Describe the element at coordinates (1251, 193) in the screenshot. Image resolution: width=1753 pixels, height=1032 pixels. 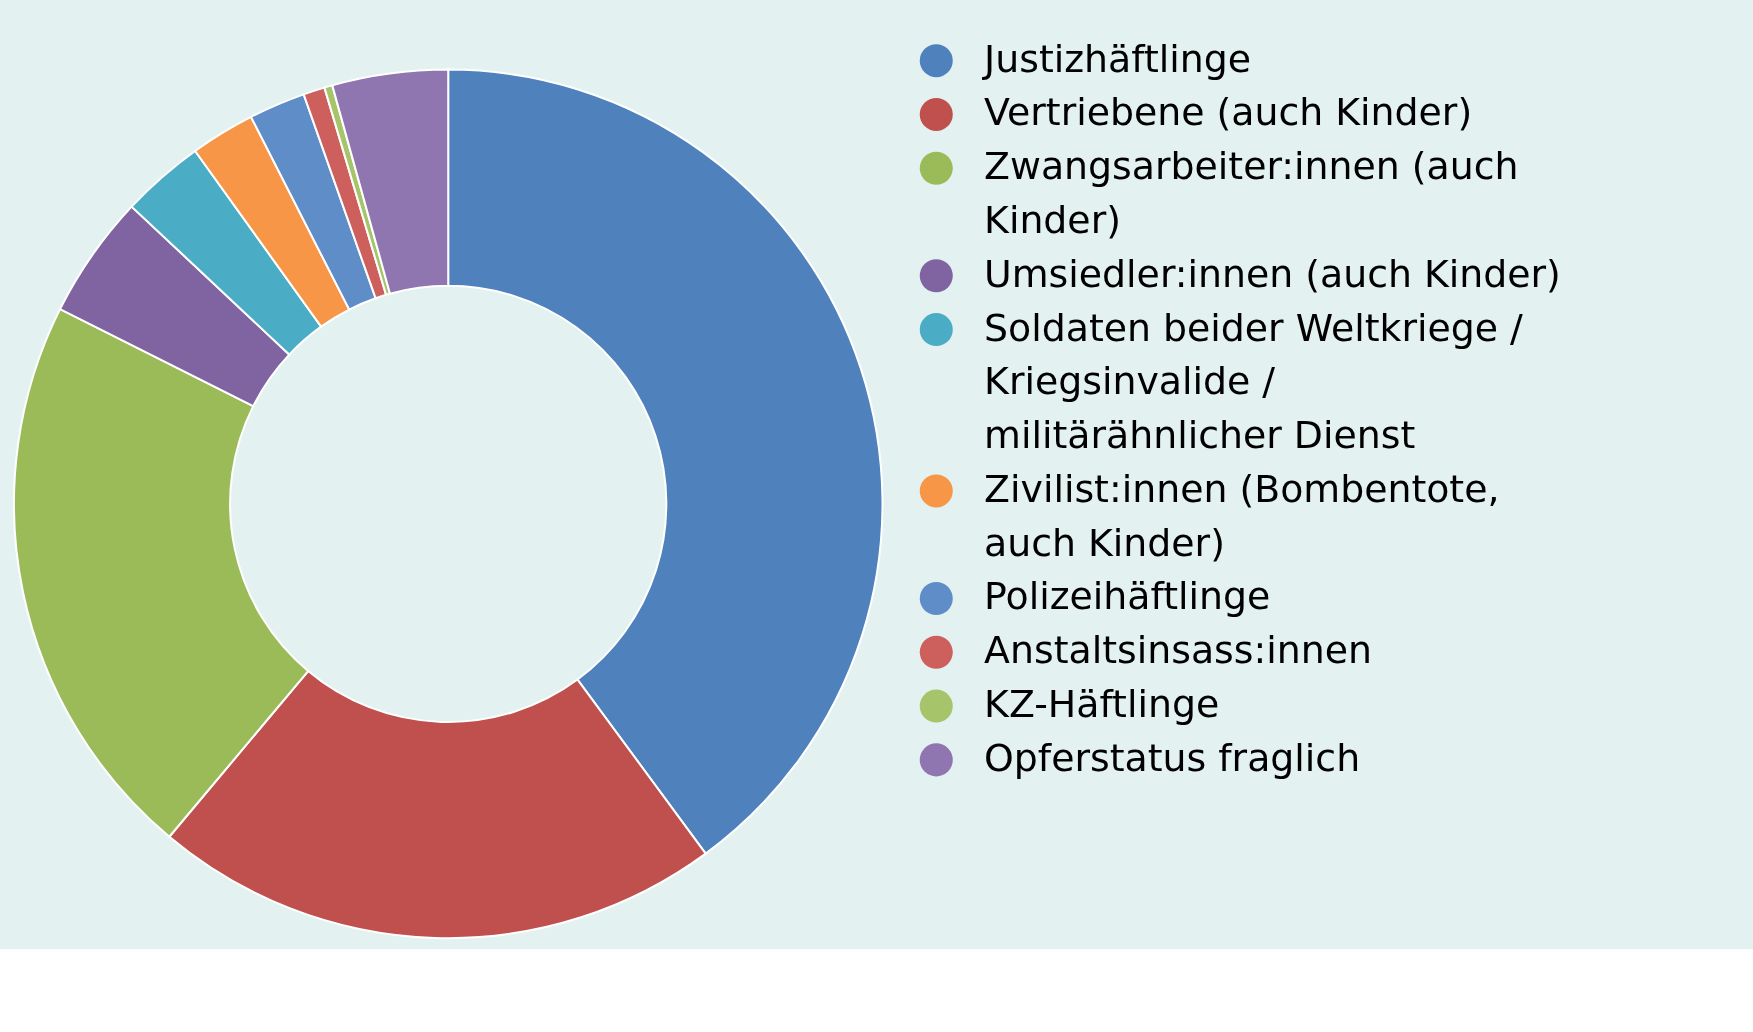
I see `legend-label: Zwangsarbeiter:innen (auch Kinder)` at that location.